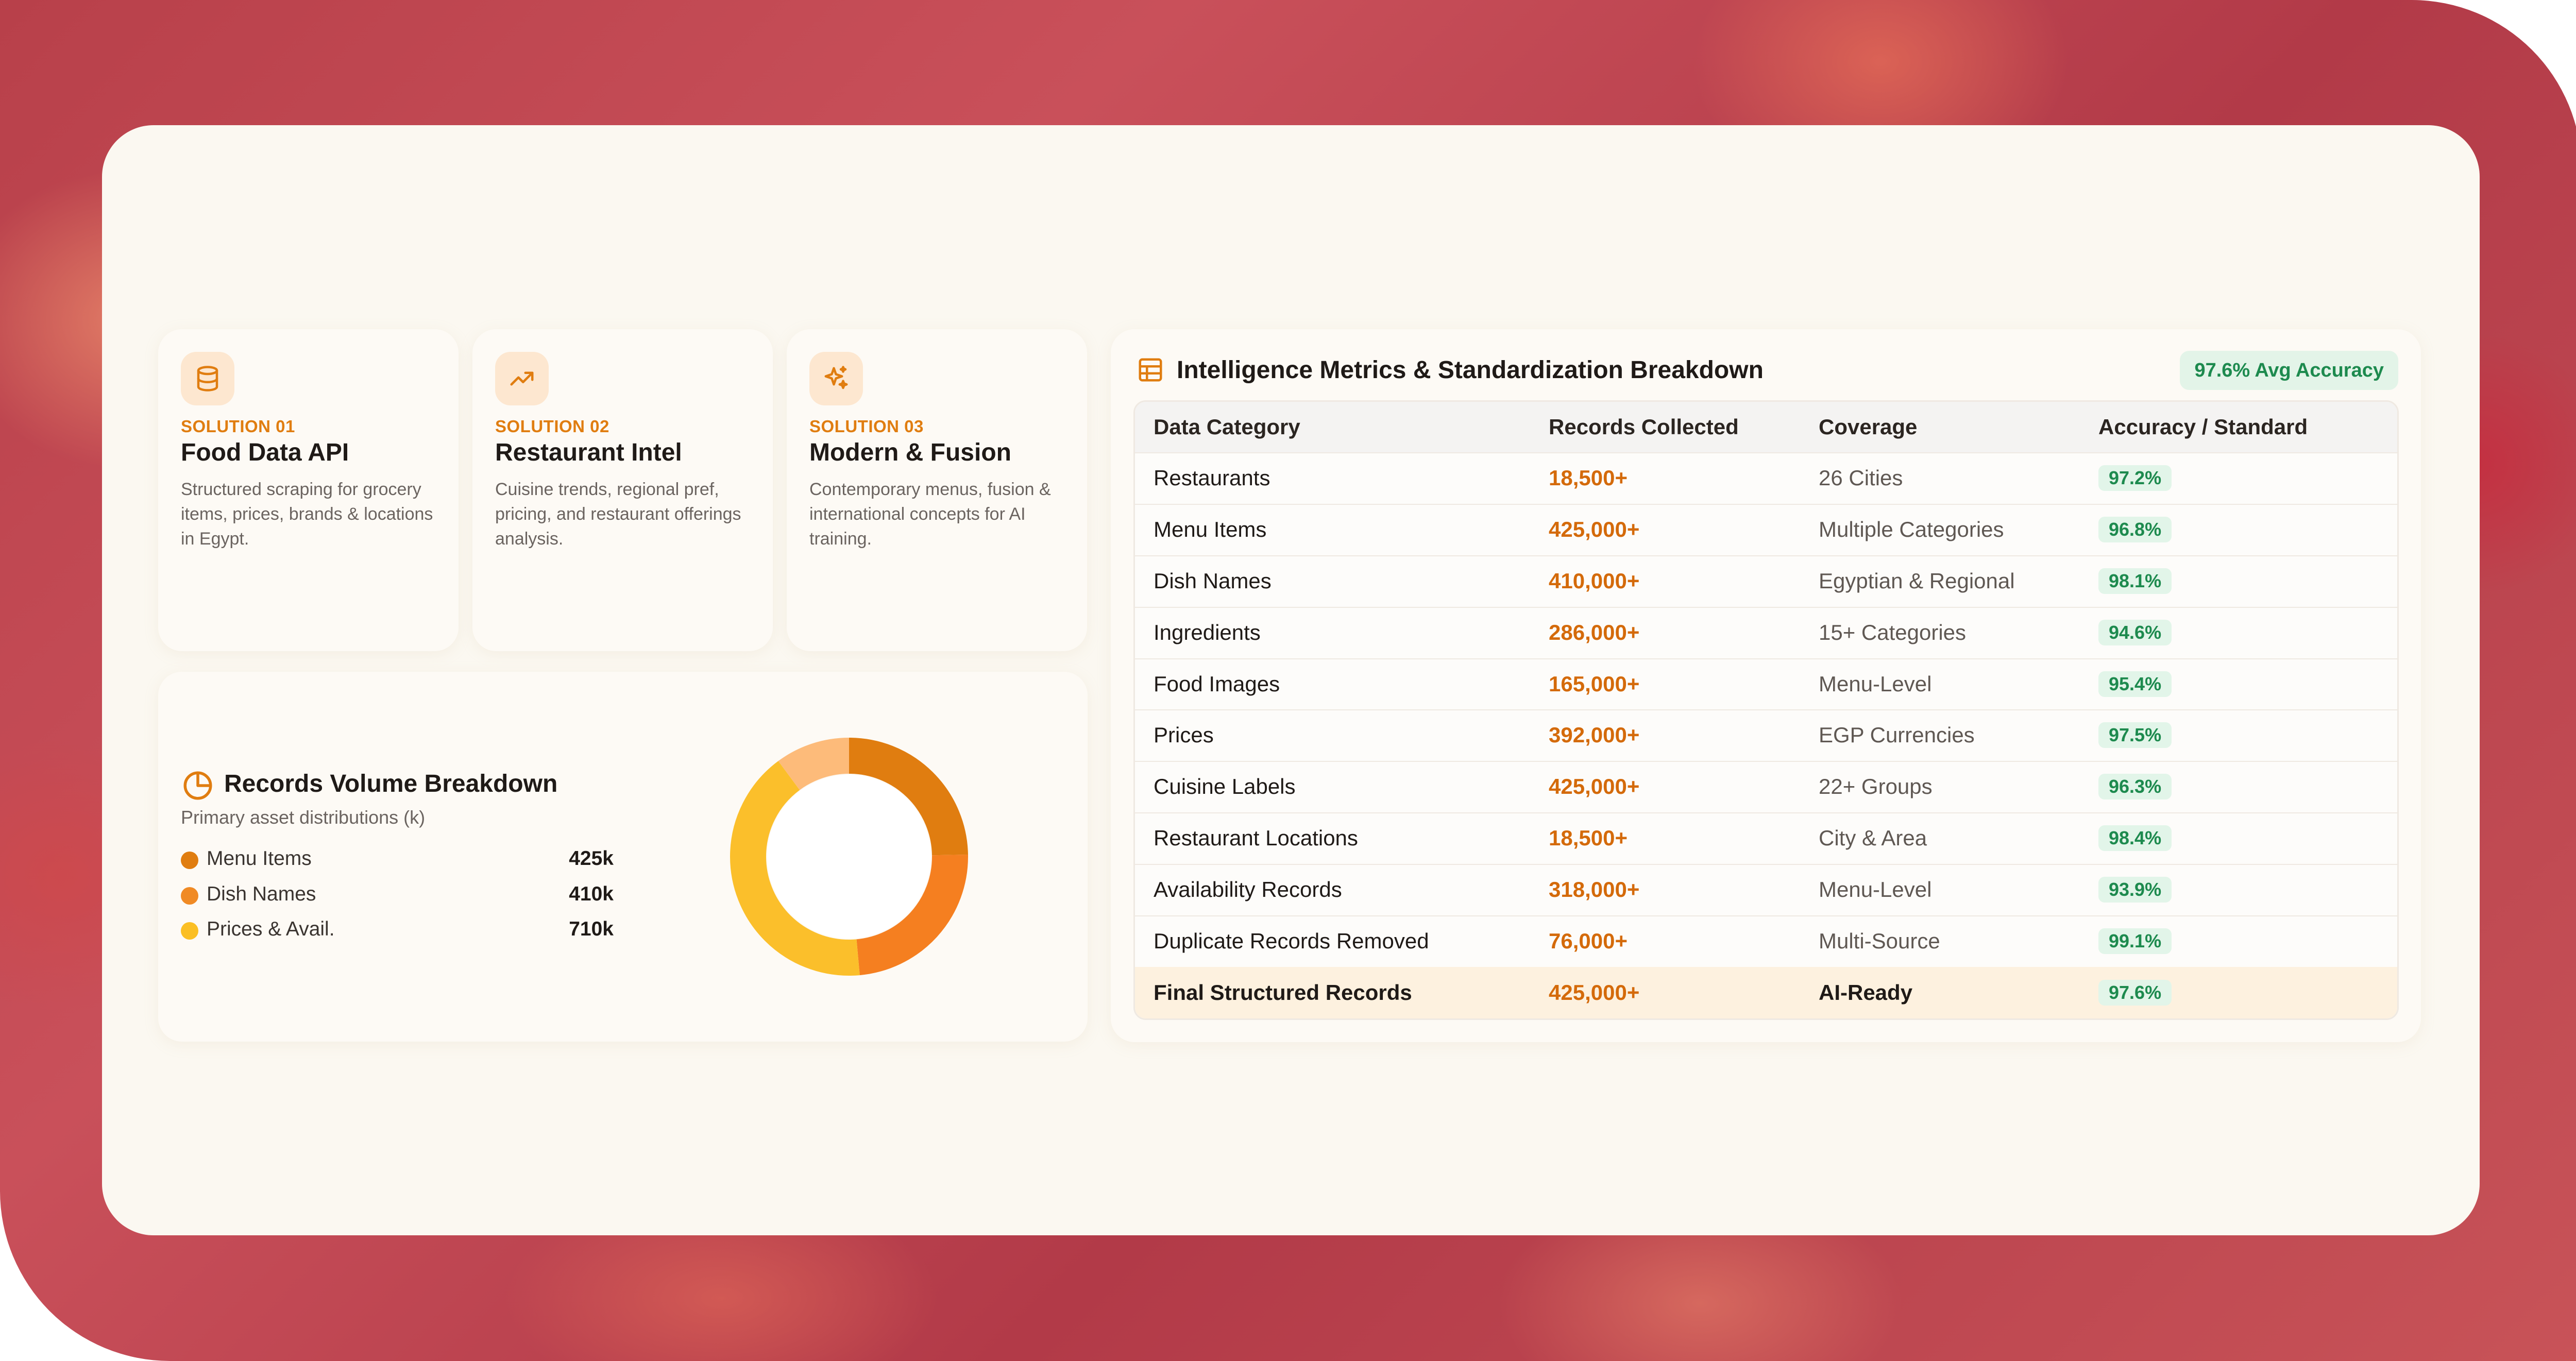 The image size is (2576, 1361). I want to click on category-cell: Food Images, so click(1217, 683).